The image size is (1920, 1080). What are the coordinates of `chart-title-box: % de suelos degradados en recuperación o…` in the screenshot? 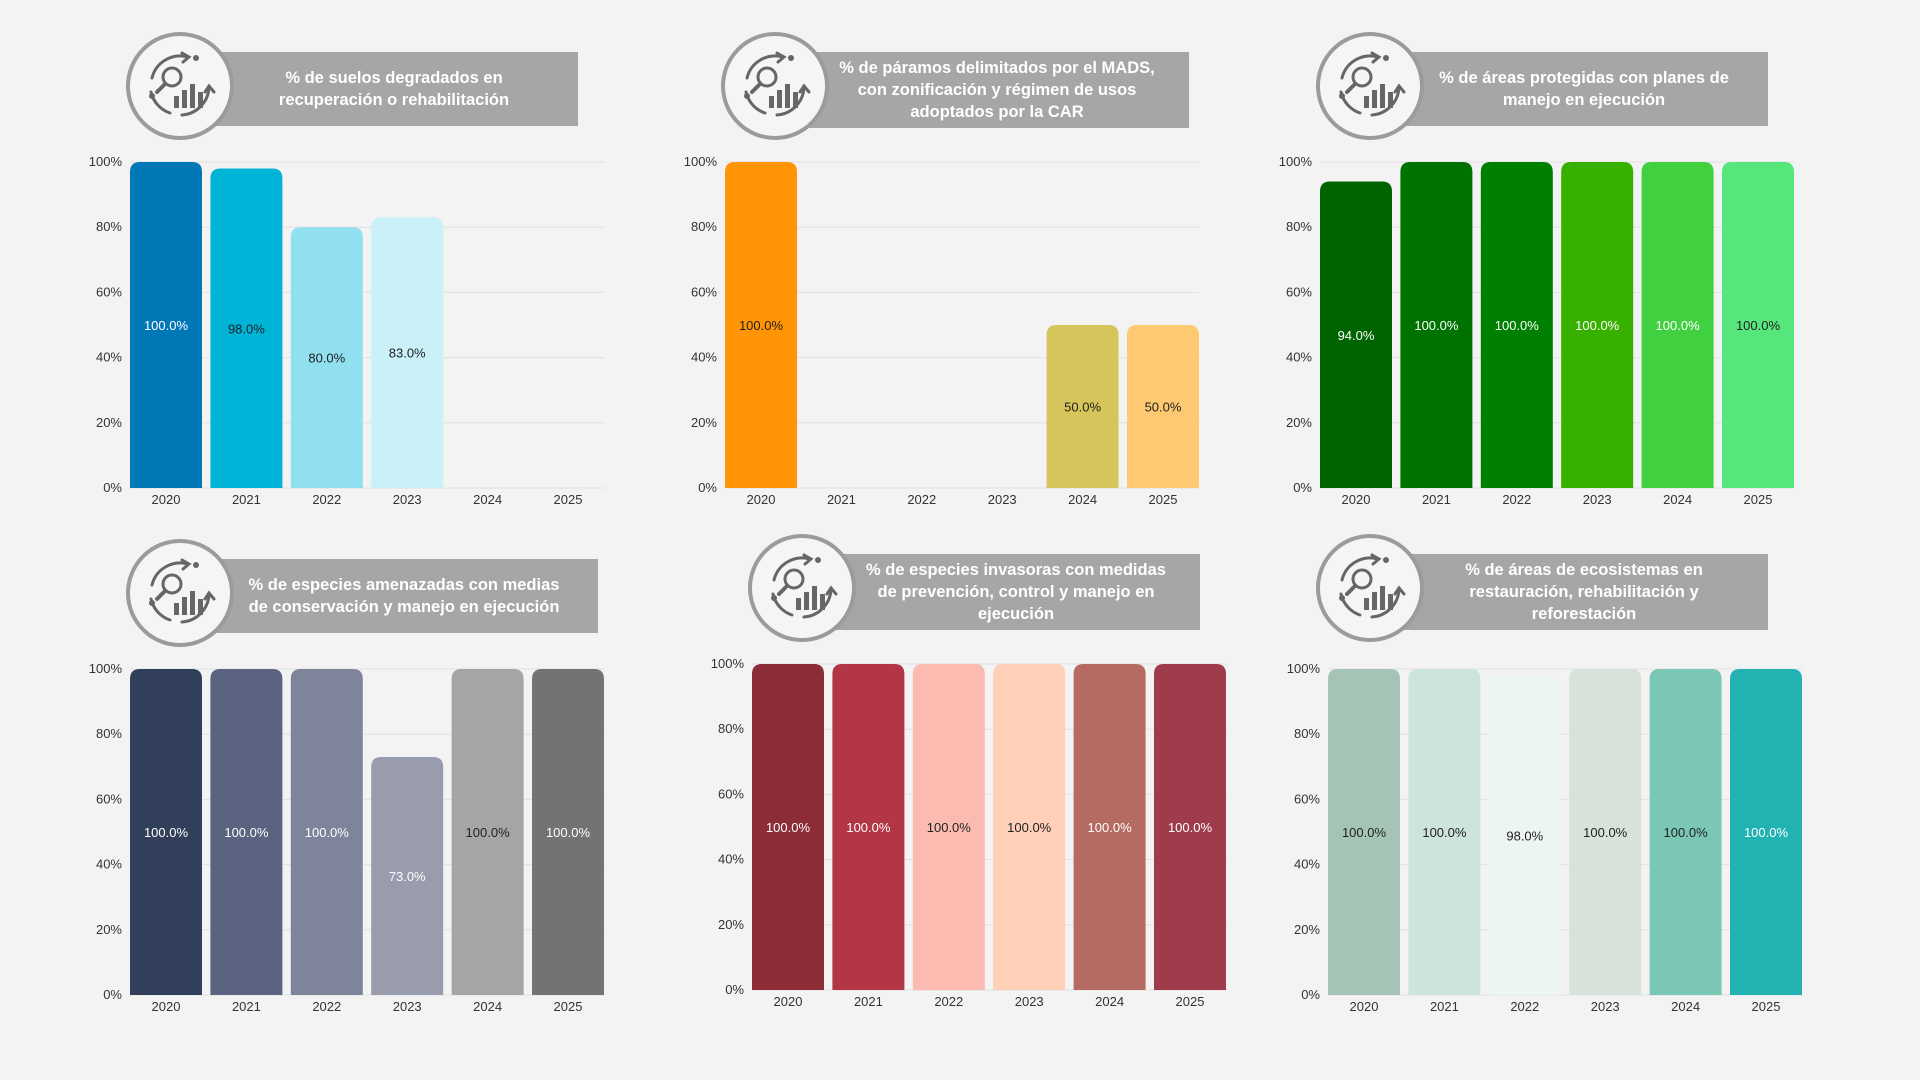 It's located at (394, 89).